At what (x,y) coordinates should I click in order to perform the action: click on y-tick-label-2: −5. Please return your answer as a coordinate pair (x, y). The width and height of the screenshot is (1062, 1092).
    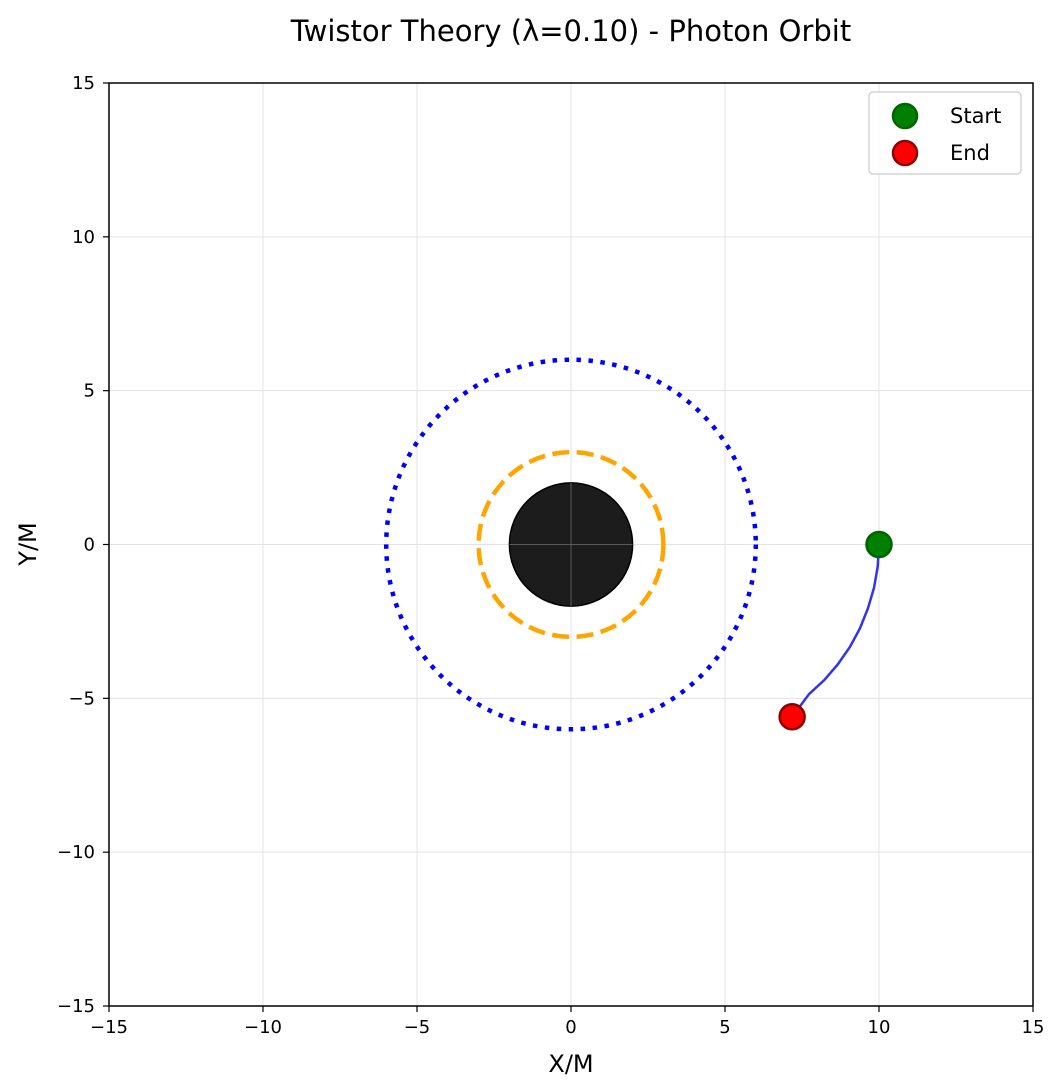
    Looking at the image, I should click on (81, 698).